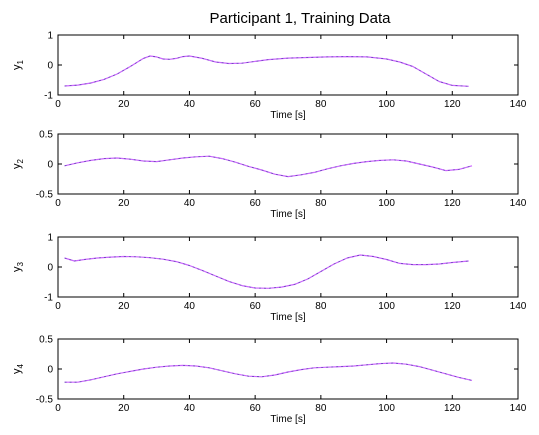 This screenshot has height=435, width=539. I want to click on y-axis-label-subscript: 3, so click(20, 263).